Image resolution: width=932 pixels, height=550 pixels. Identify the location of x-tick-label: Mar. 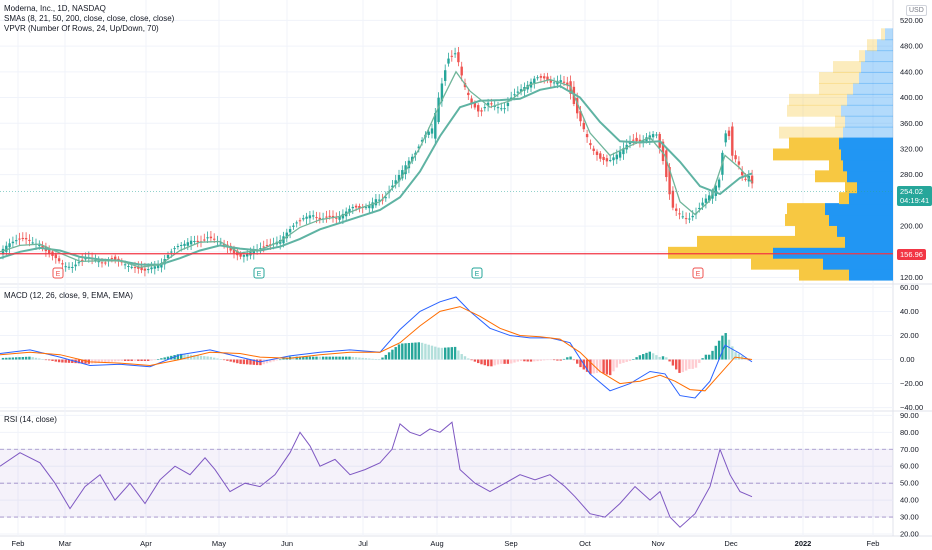
(65, 543).